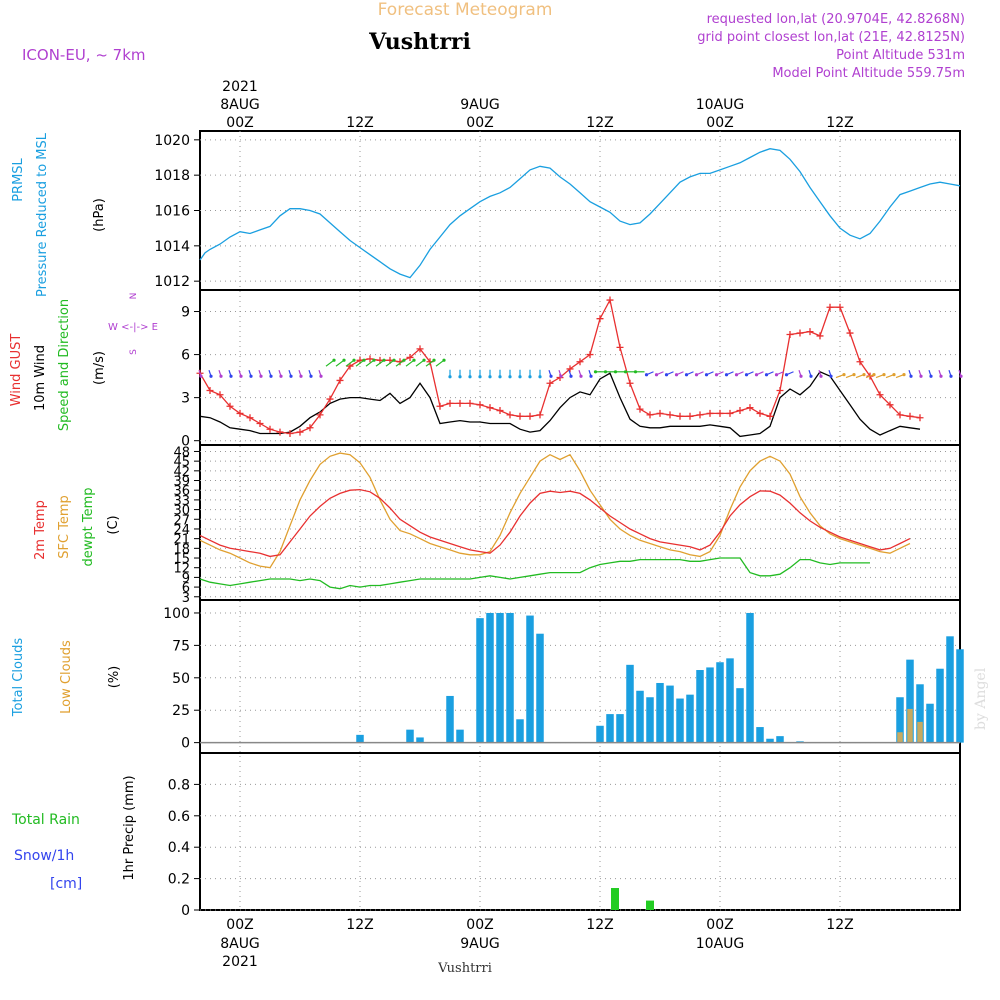  What do you see at coordinates (900, 55) in the screenshot?
I see `point-altitude: Point Altitude 531m` at bounding box center [900, 55].